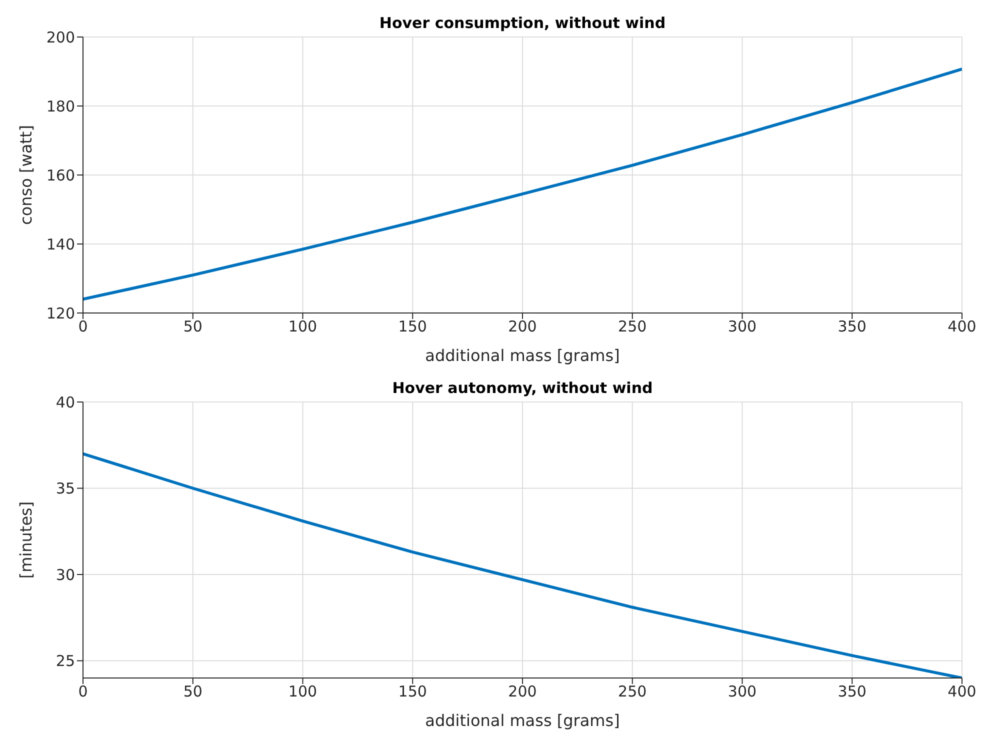 Image resolution: width=984 pixels, height=747 pixels. What do you see at coordinates (60, 175) in the screenshot?
I see `y-tick-label: 160` at bounding box center [60, 175].